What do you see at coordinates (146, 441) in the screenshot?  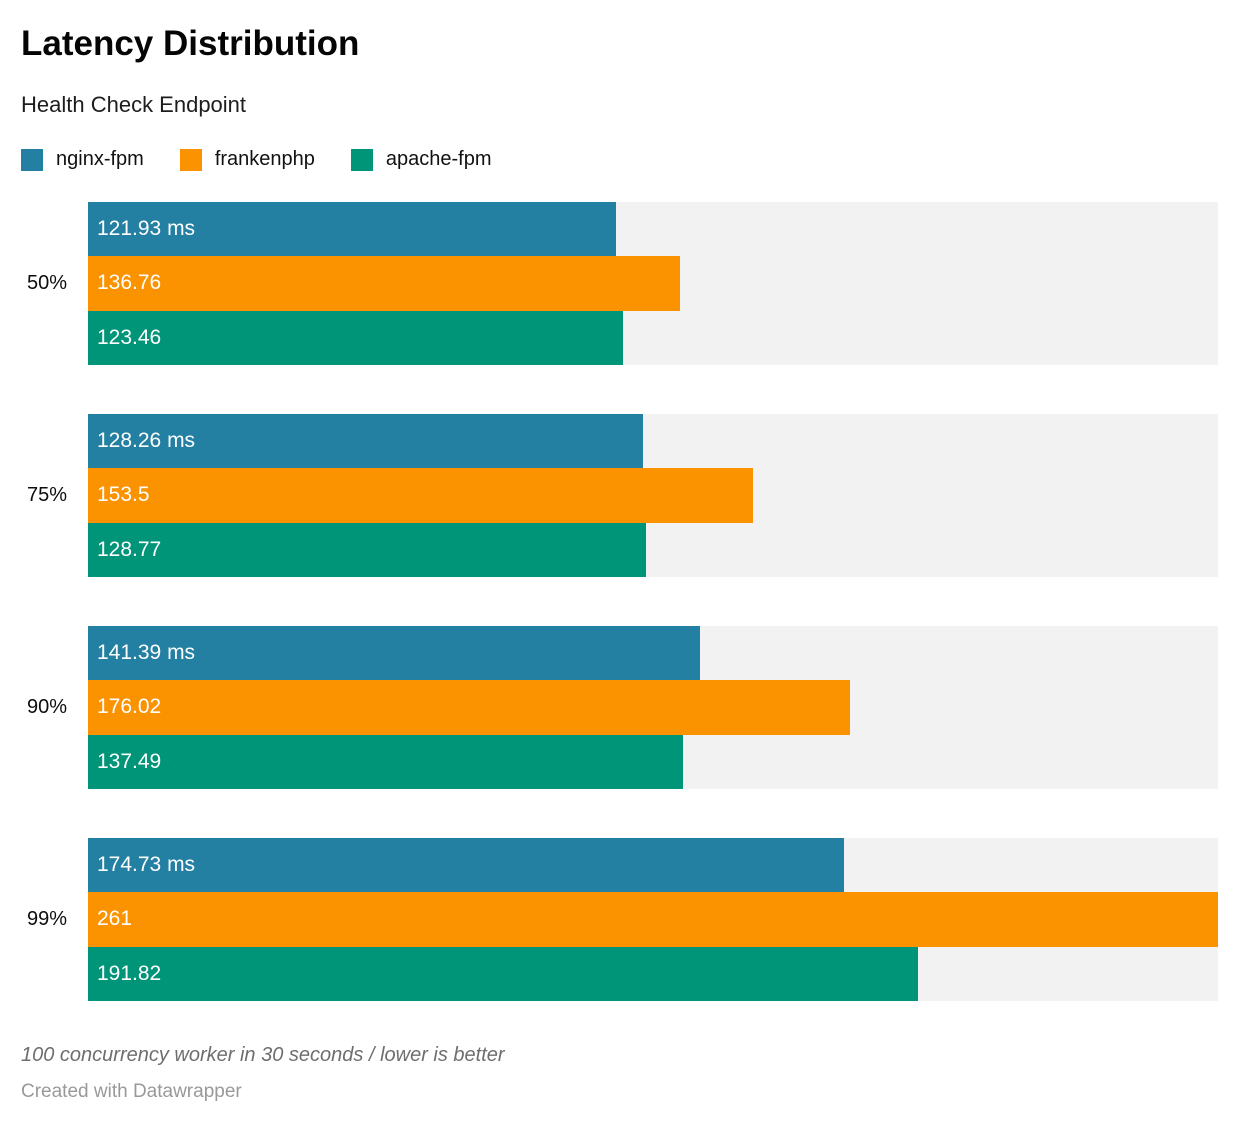 I see `bar-value-label: 128.26 ms` at bounding box center [146, 441].